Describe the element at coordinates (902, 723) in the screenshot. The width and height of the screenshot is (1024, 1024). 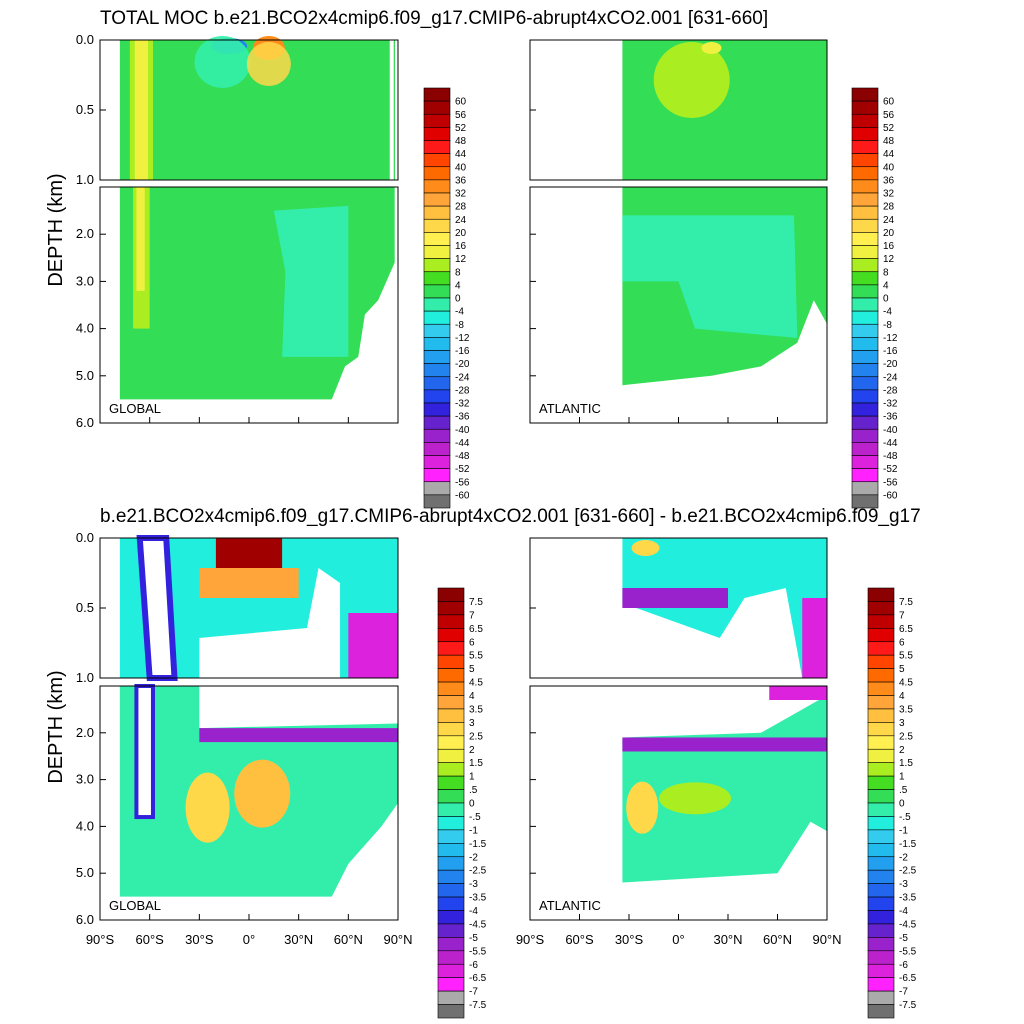
I see `colorbar-label-bottom: 3` at that location.